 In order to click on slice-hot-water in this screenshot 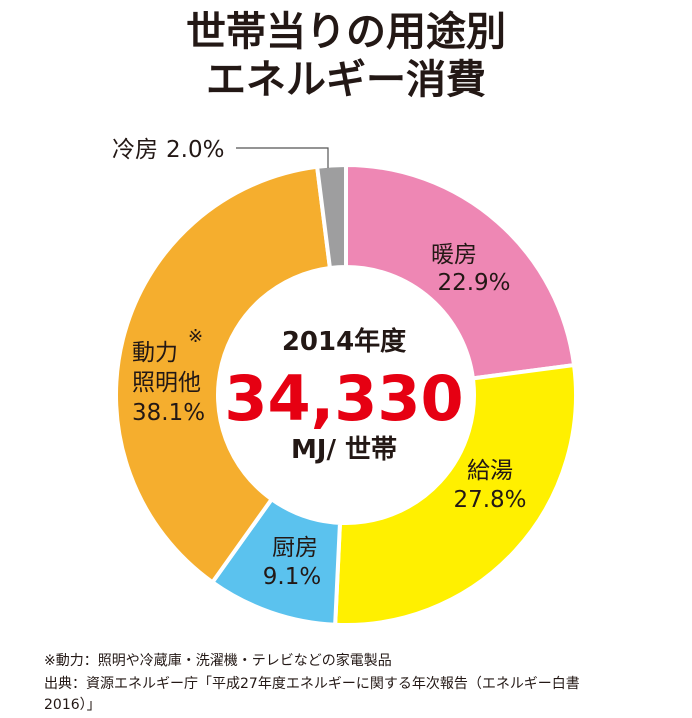, I will do `click(455, 494)`.